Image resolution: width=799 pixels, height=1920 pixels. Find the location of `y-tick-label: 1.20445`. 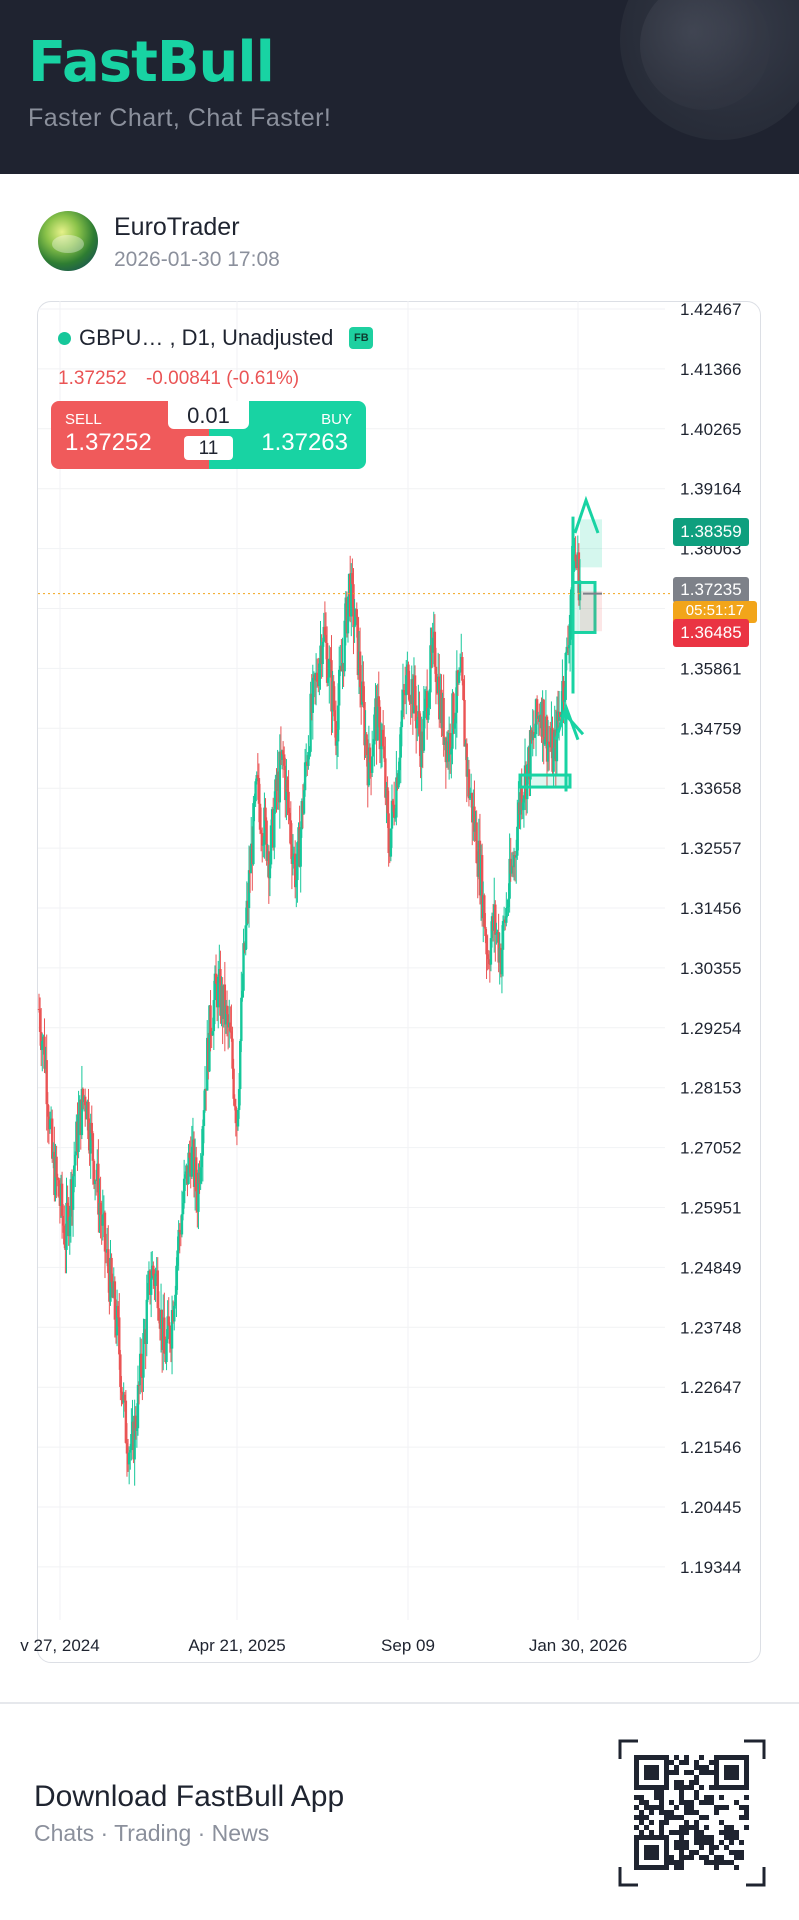

y-tick-label: 1.20445 is located at coordinates (710, 1507).